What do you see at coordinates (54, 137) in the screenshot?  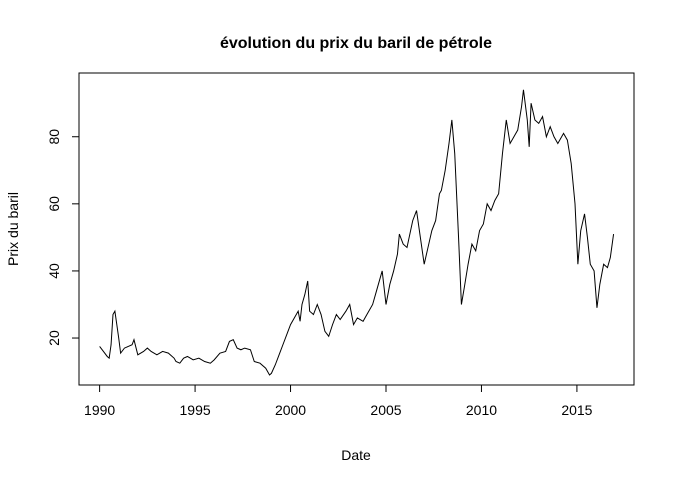 I see `y-tick-label: 80` at bounding box center [54, 137].